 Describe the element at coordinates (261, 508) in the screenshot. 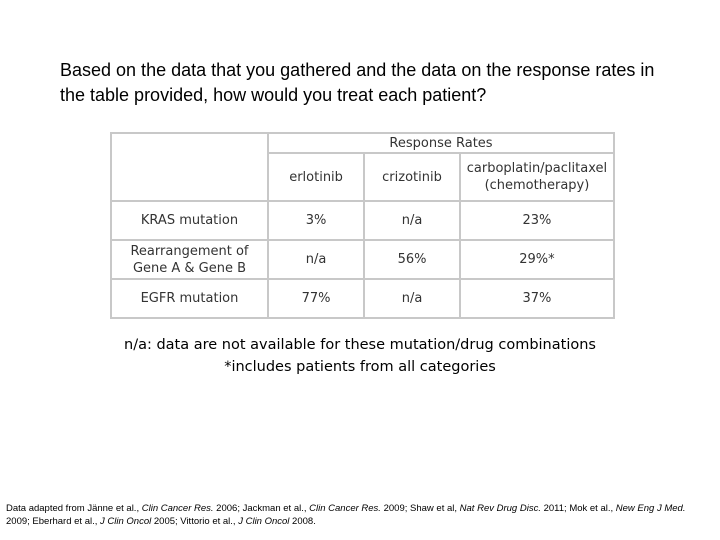

I see `citation-part: 2006; Jackman et al.,` at that location.